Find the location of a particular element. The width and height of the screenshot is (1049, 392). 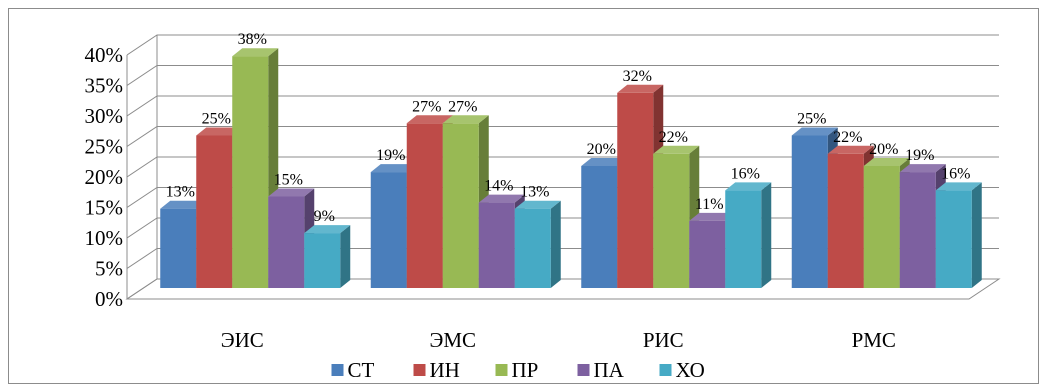

y-tick-label: 15% is located at coordinates (104, 208).